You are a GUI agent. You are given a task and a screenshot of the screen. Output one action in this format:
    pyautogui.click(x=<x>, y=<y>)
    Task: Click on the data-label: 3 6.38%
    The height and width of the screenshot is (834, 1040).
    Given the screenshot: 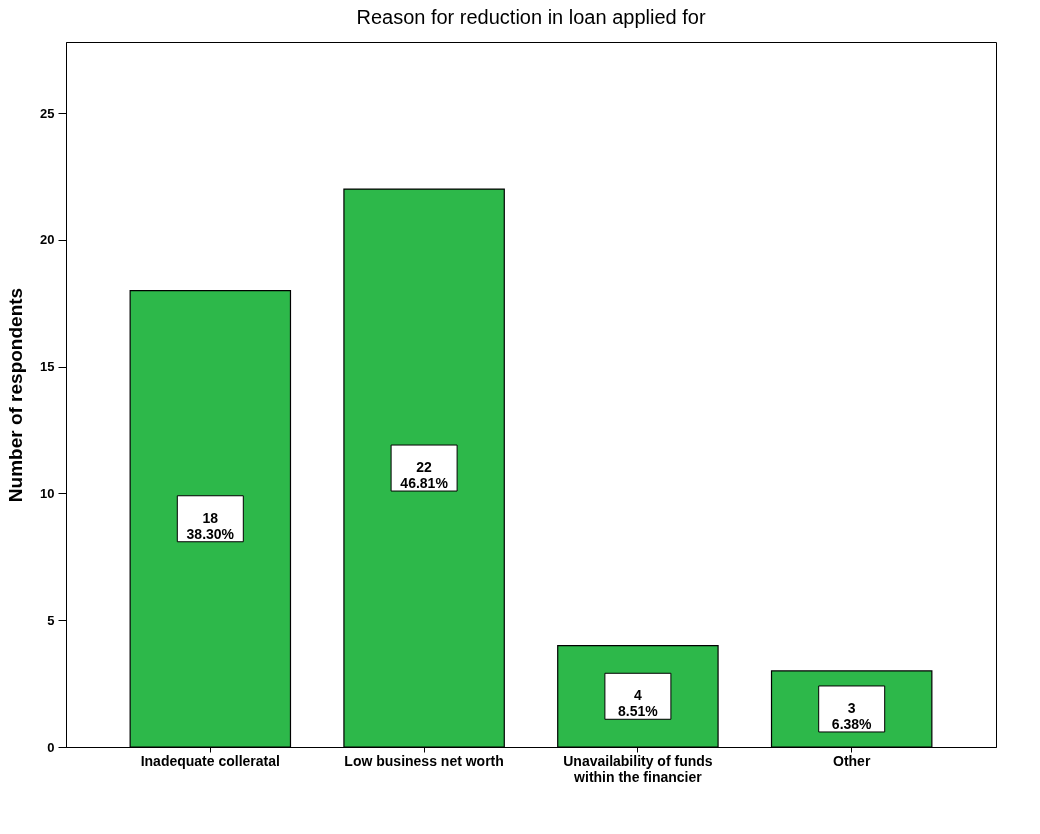 What is the action you would take?
    pyautogui.click(x=852, y=715)
    